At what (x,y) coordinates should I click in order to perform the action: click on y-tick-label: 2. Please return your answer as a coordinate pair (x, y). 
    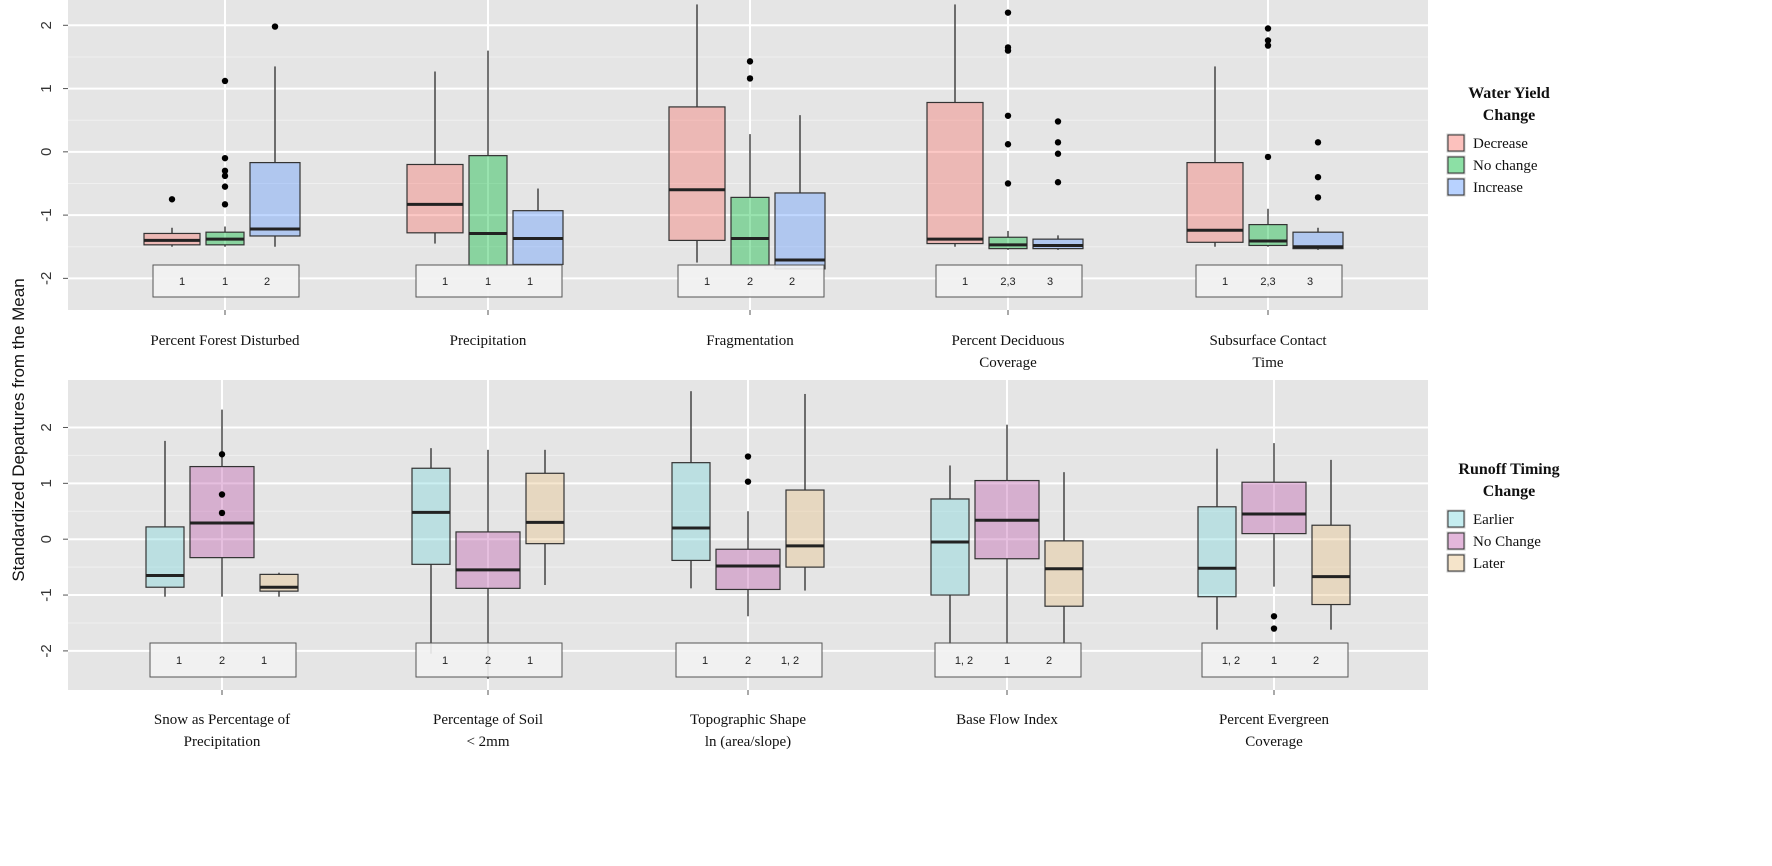
    Looking at the image, I should click on (46, 25).